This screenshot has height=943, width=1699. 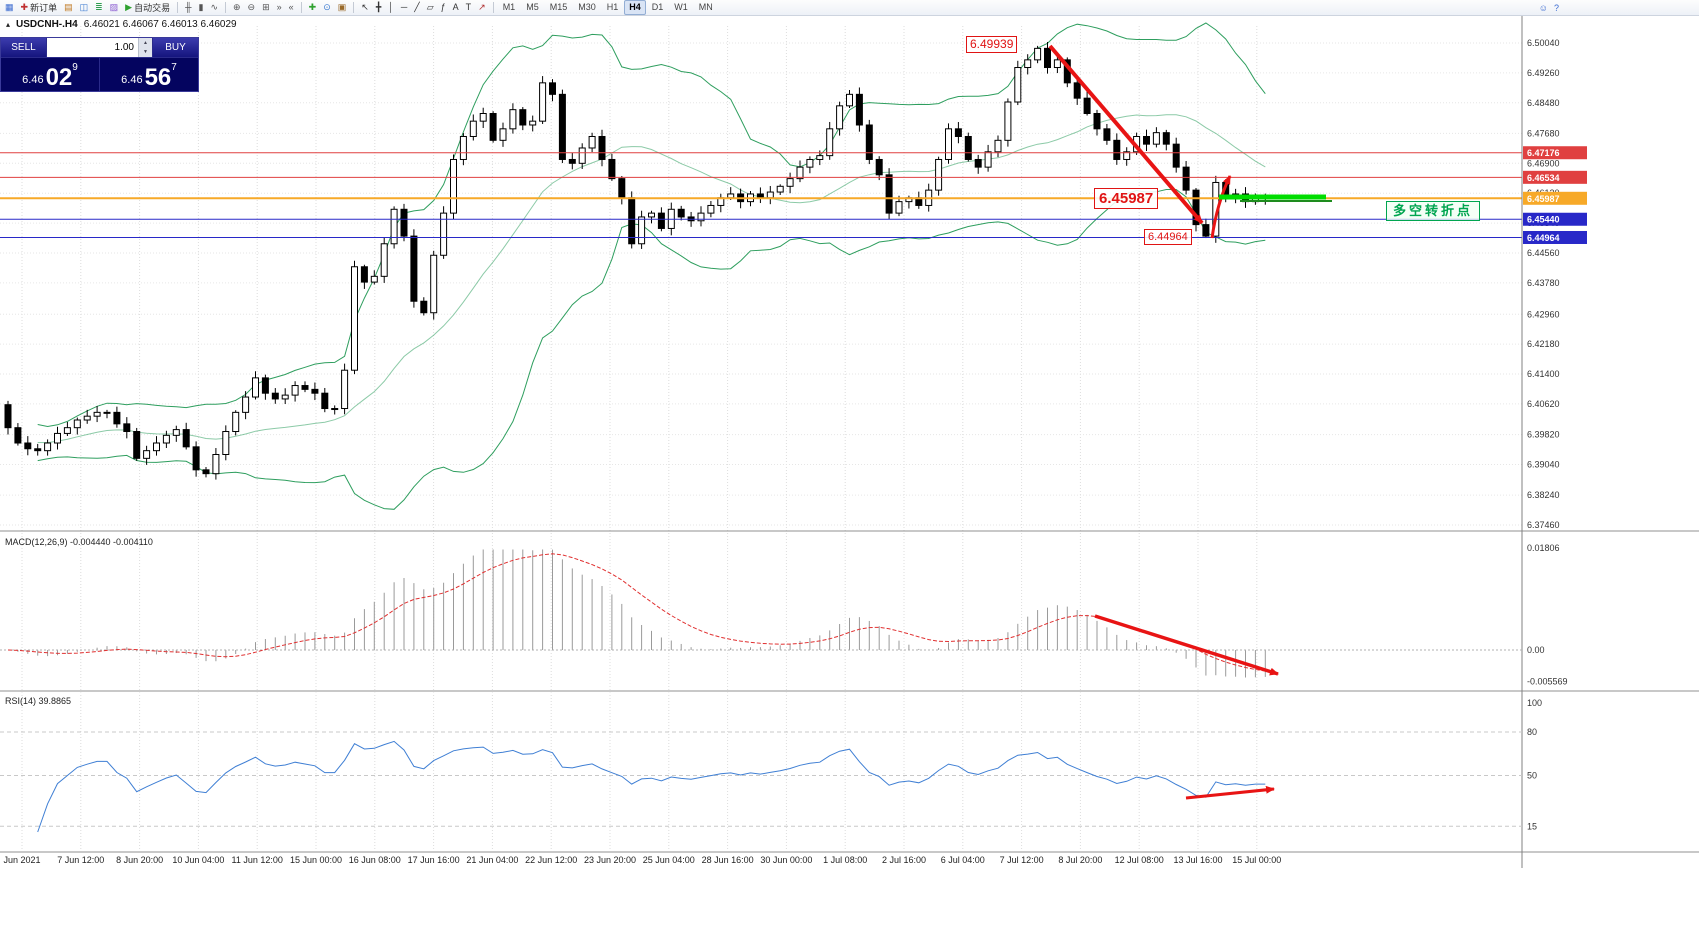 I want to click on svg-text: 6.46534, so click(x=1543, y=178).